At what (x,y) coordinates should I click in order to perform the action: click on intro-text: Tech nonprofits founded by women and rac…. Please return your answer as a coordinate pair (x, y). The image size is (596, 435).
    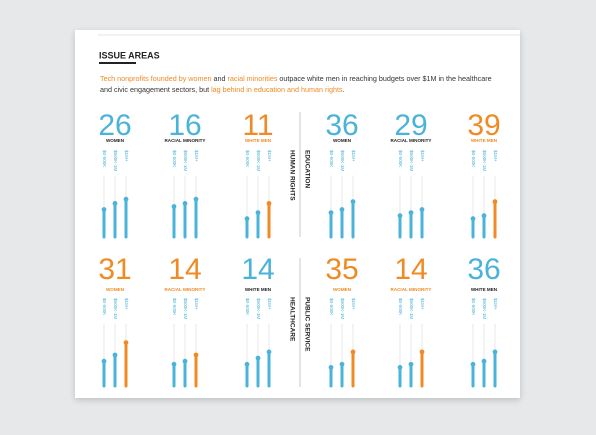
    Looking at the image, I should click on (300, 84).